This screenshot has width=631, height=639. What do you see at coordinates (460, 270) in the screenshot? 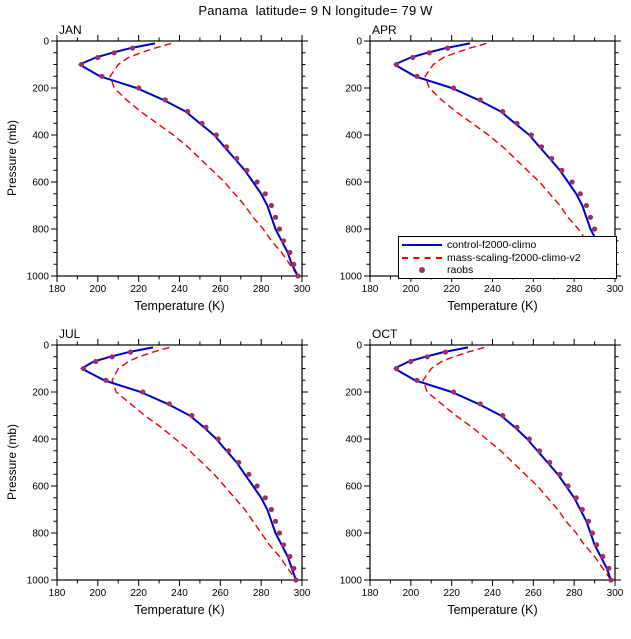
I see `legend-label: raobs` at bounding box center [460, 270].